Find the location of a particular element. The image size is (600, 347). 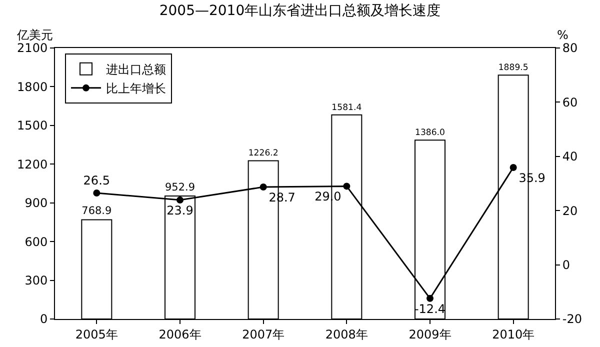

legend-label: 比上年增长 is located at coordinates (136, 89).